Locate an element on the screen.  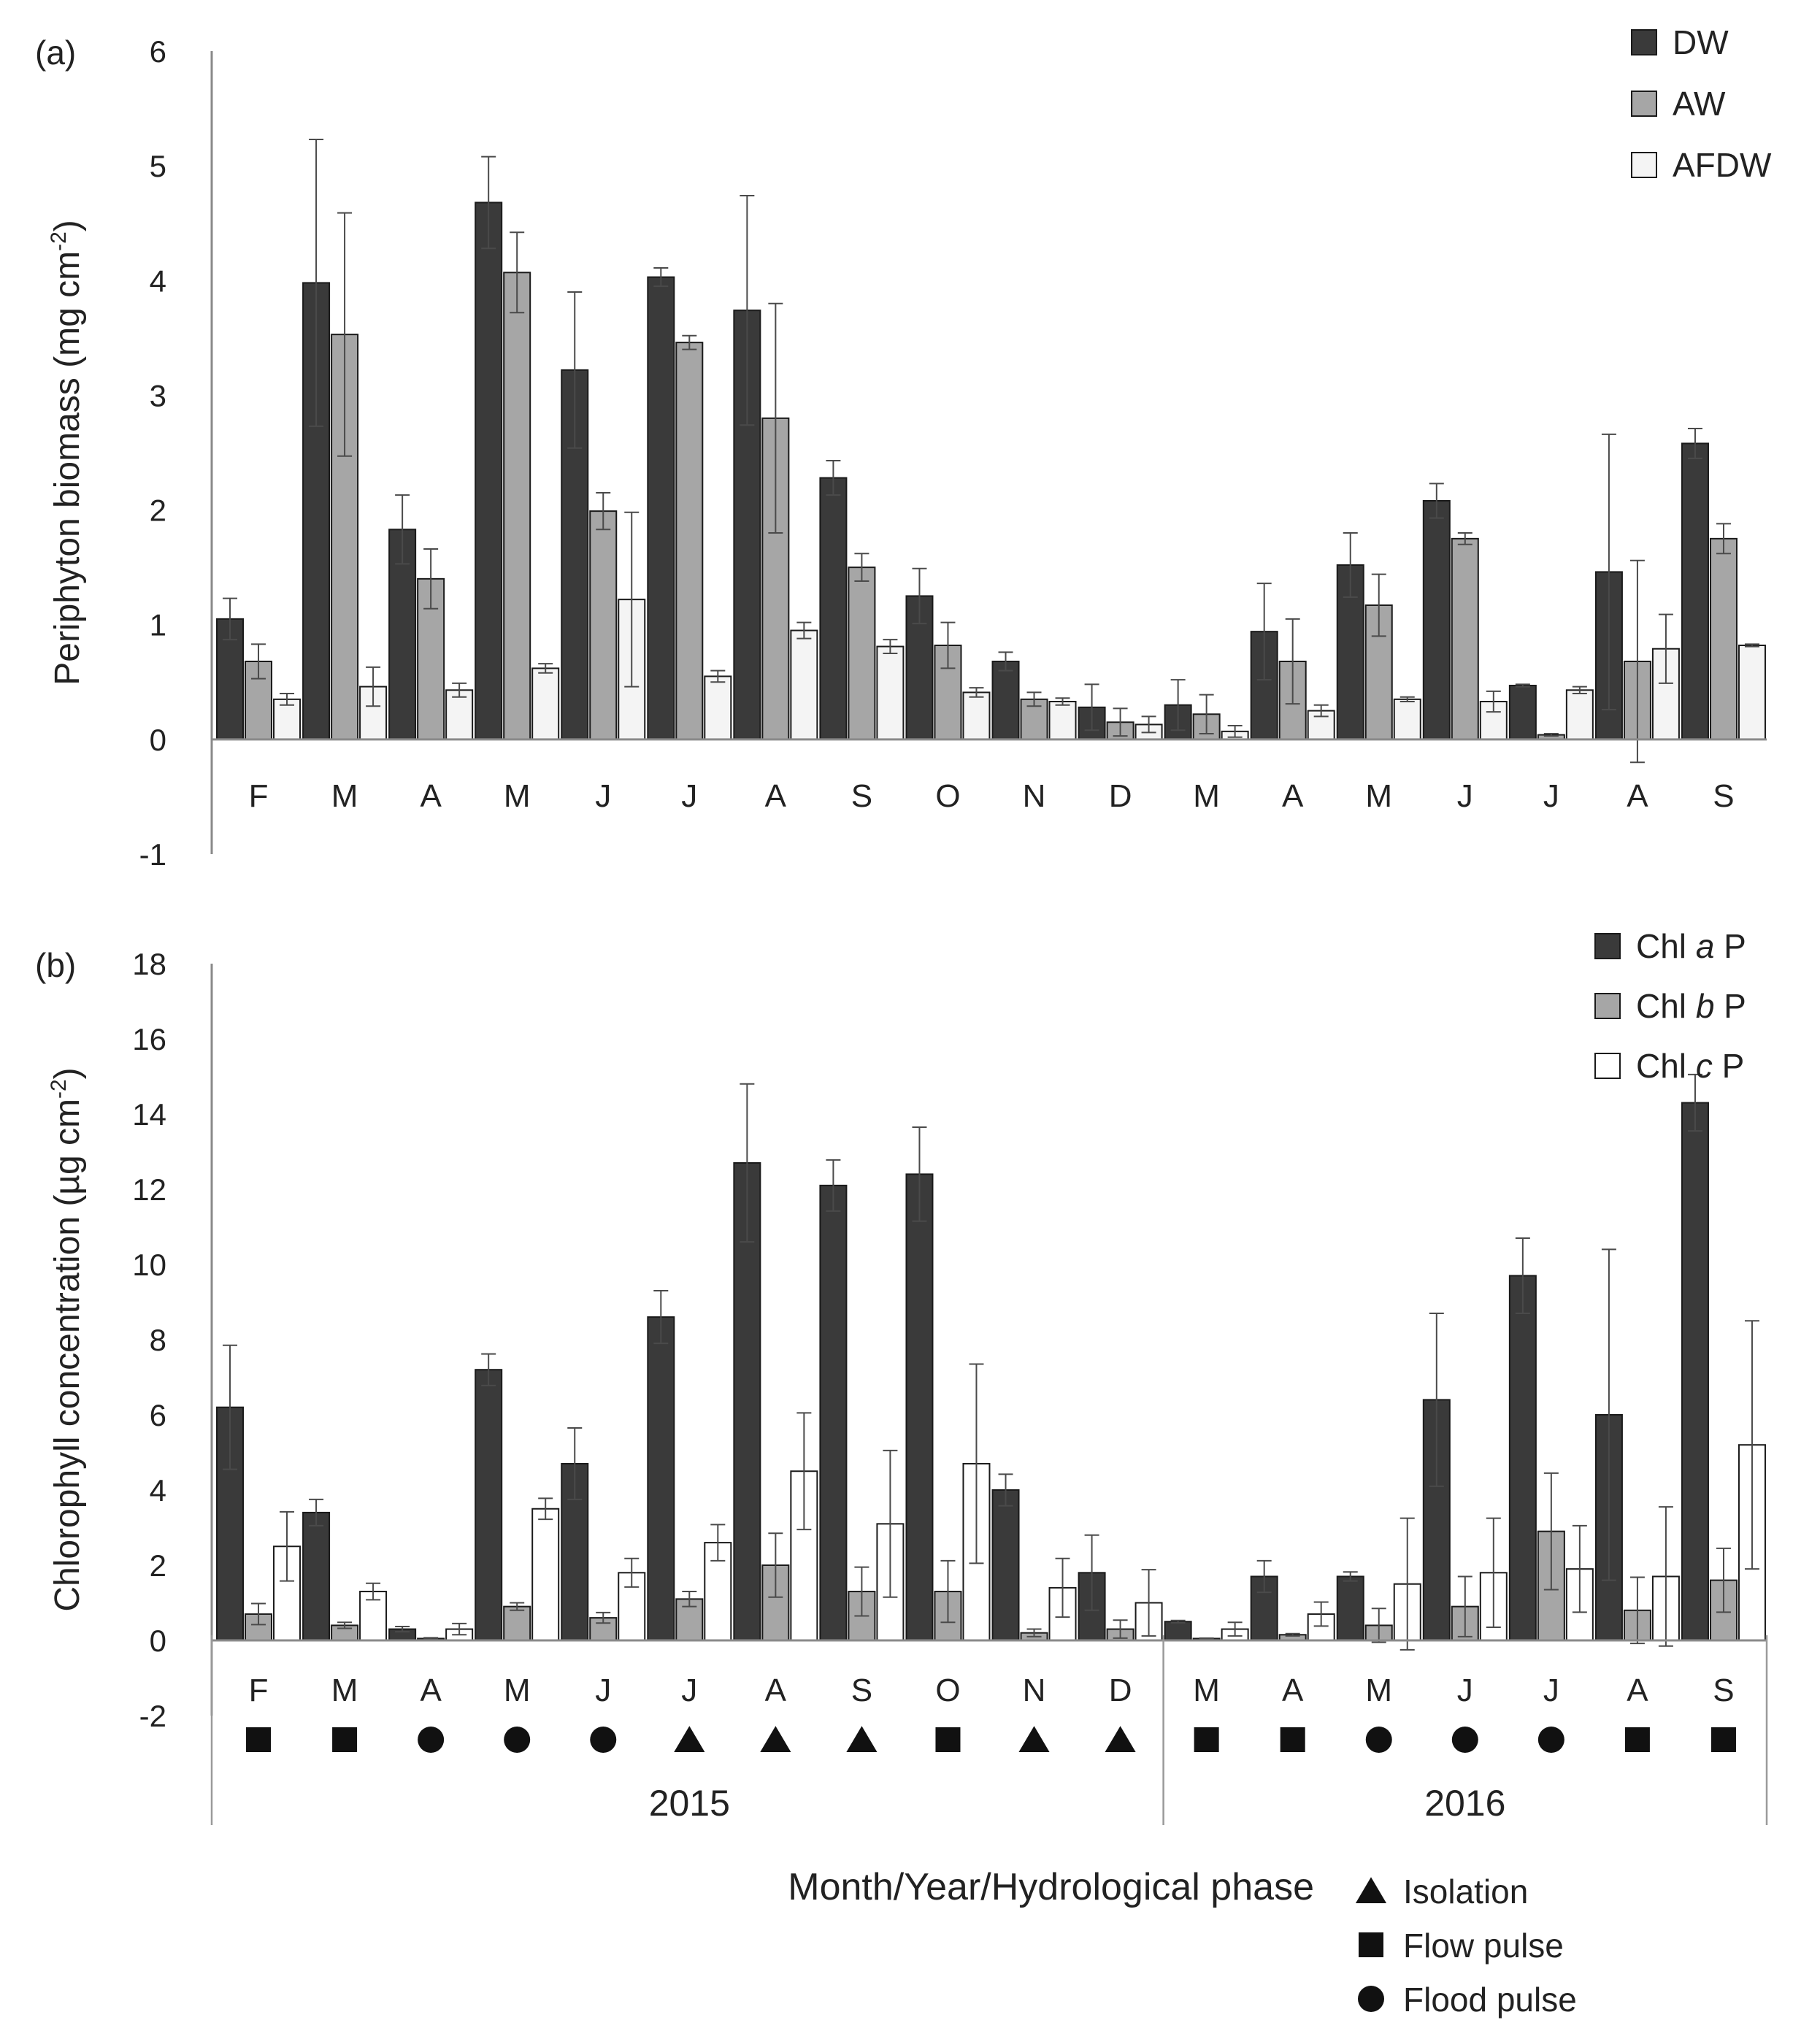
isolation-legend-marker is located at coordinates (1371, 1890).